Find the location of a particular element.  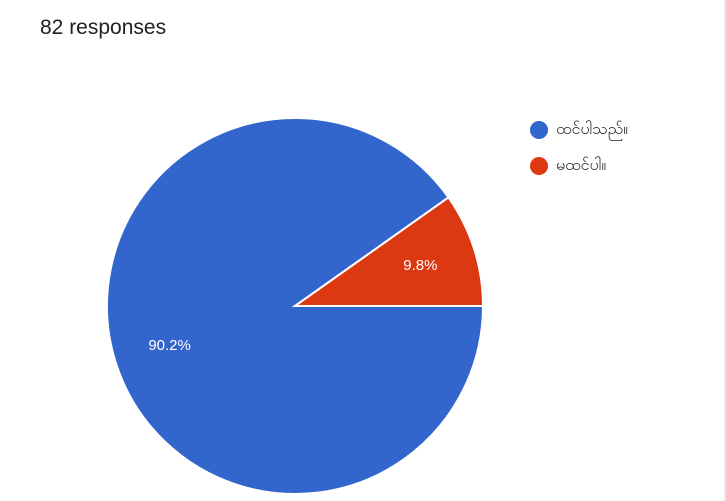

legend: ထင်ပါသည်။ မထင်ပါ။ is located at coordinates (579, 148).